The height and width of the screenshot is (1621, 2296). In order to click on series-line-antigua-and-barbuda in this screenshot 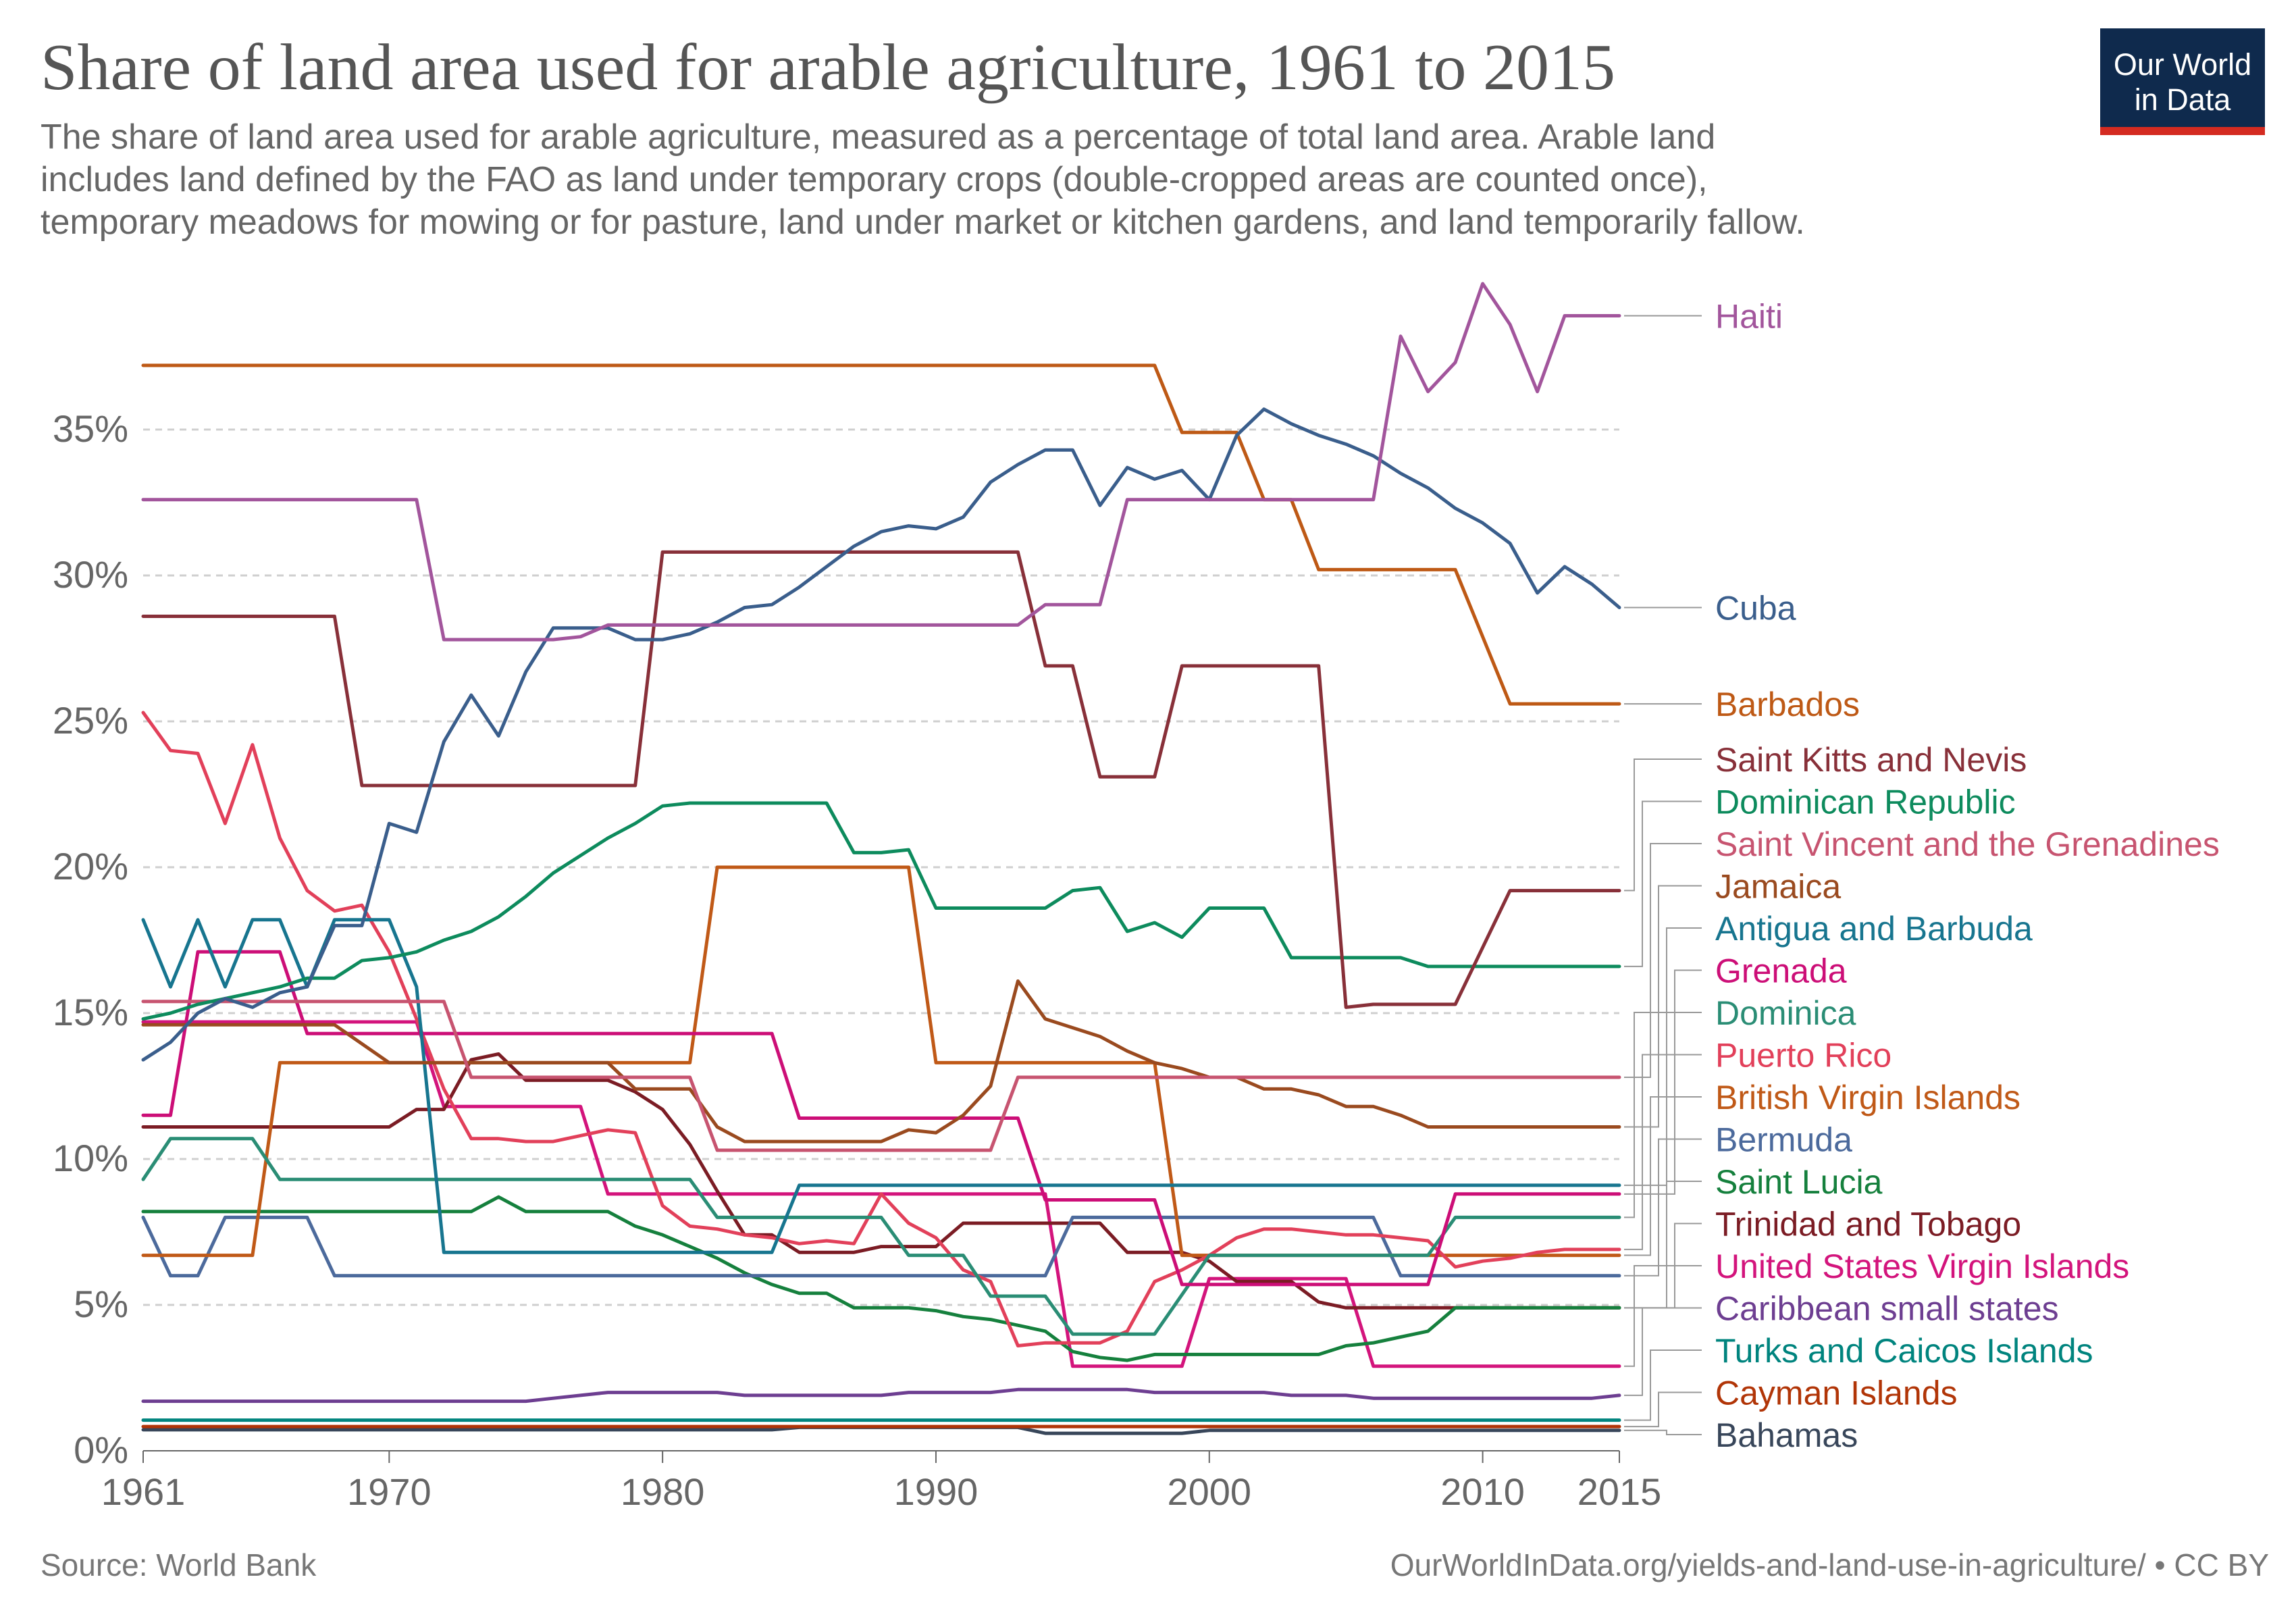, I will do `click(881, 1086)`.